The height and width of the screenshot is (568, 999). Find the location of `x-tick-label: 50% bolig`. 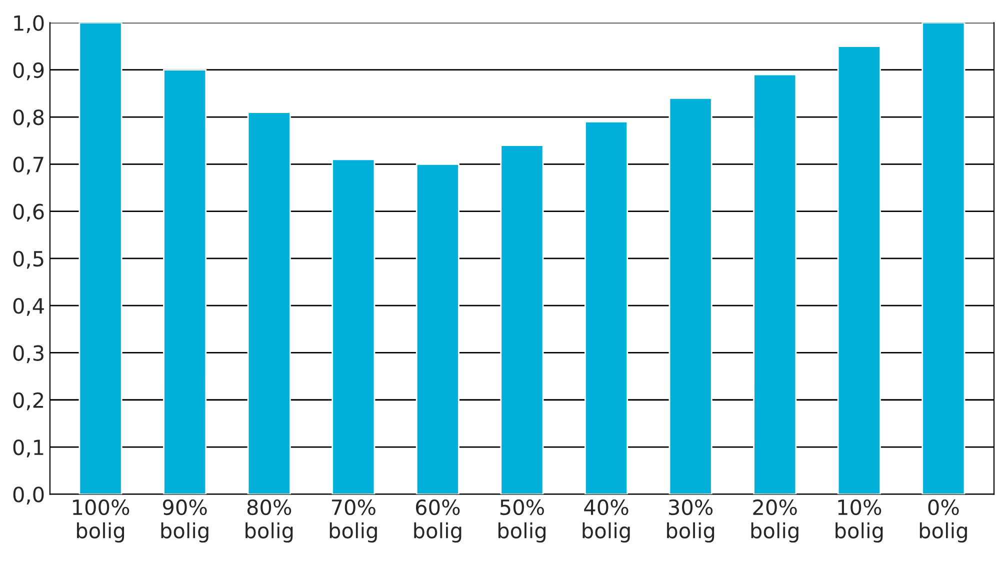

x-tick-label: 50% bolig is located at coordinates (522, 521).